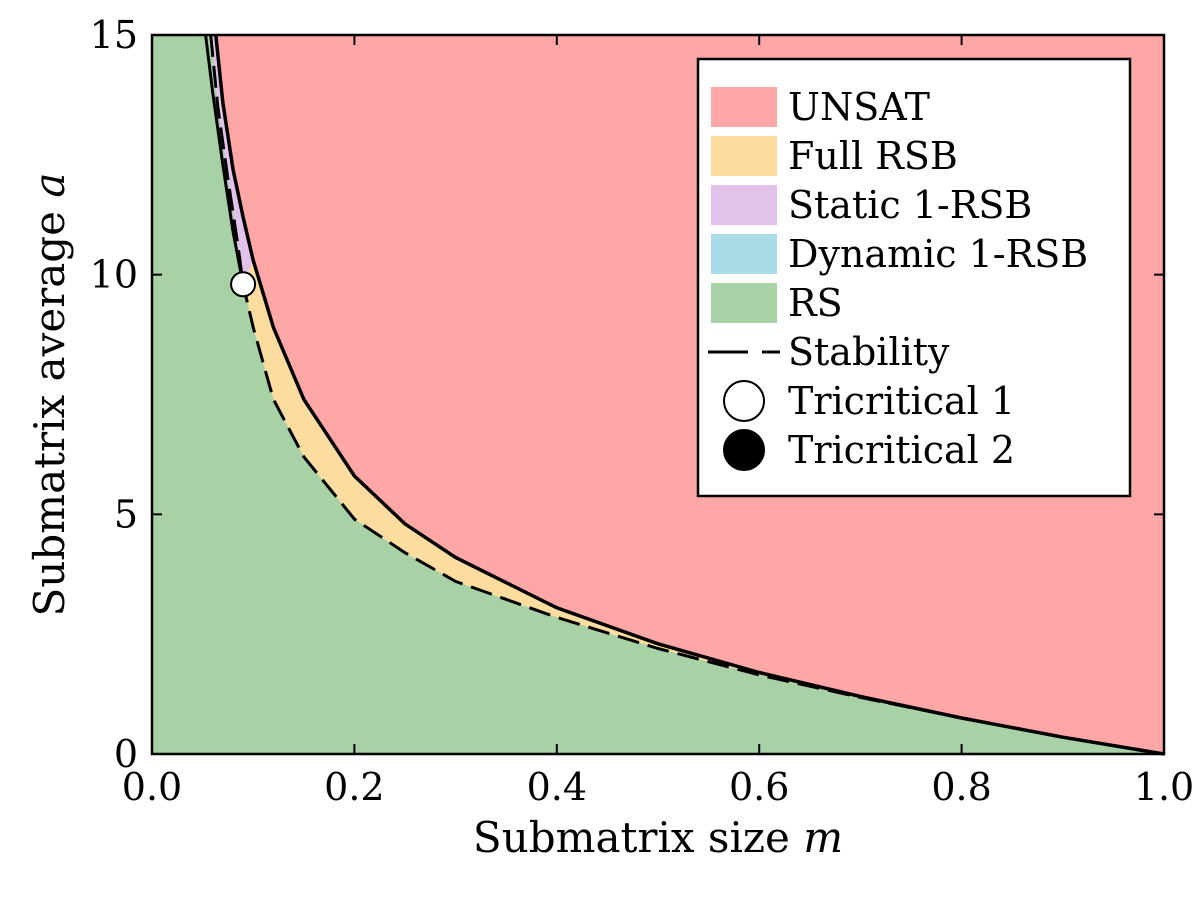 The image size is (1200, 900). What do you see at coordinates (759, 787) in the screenshot?
I see `x-tick-label: 0.6` at bounding box center [759, 787].